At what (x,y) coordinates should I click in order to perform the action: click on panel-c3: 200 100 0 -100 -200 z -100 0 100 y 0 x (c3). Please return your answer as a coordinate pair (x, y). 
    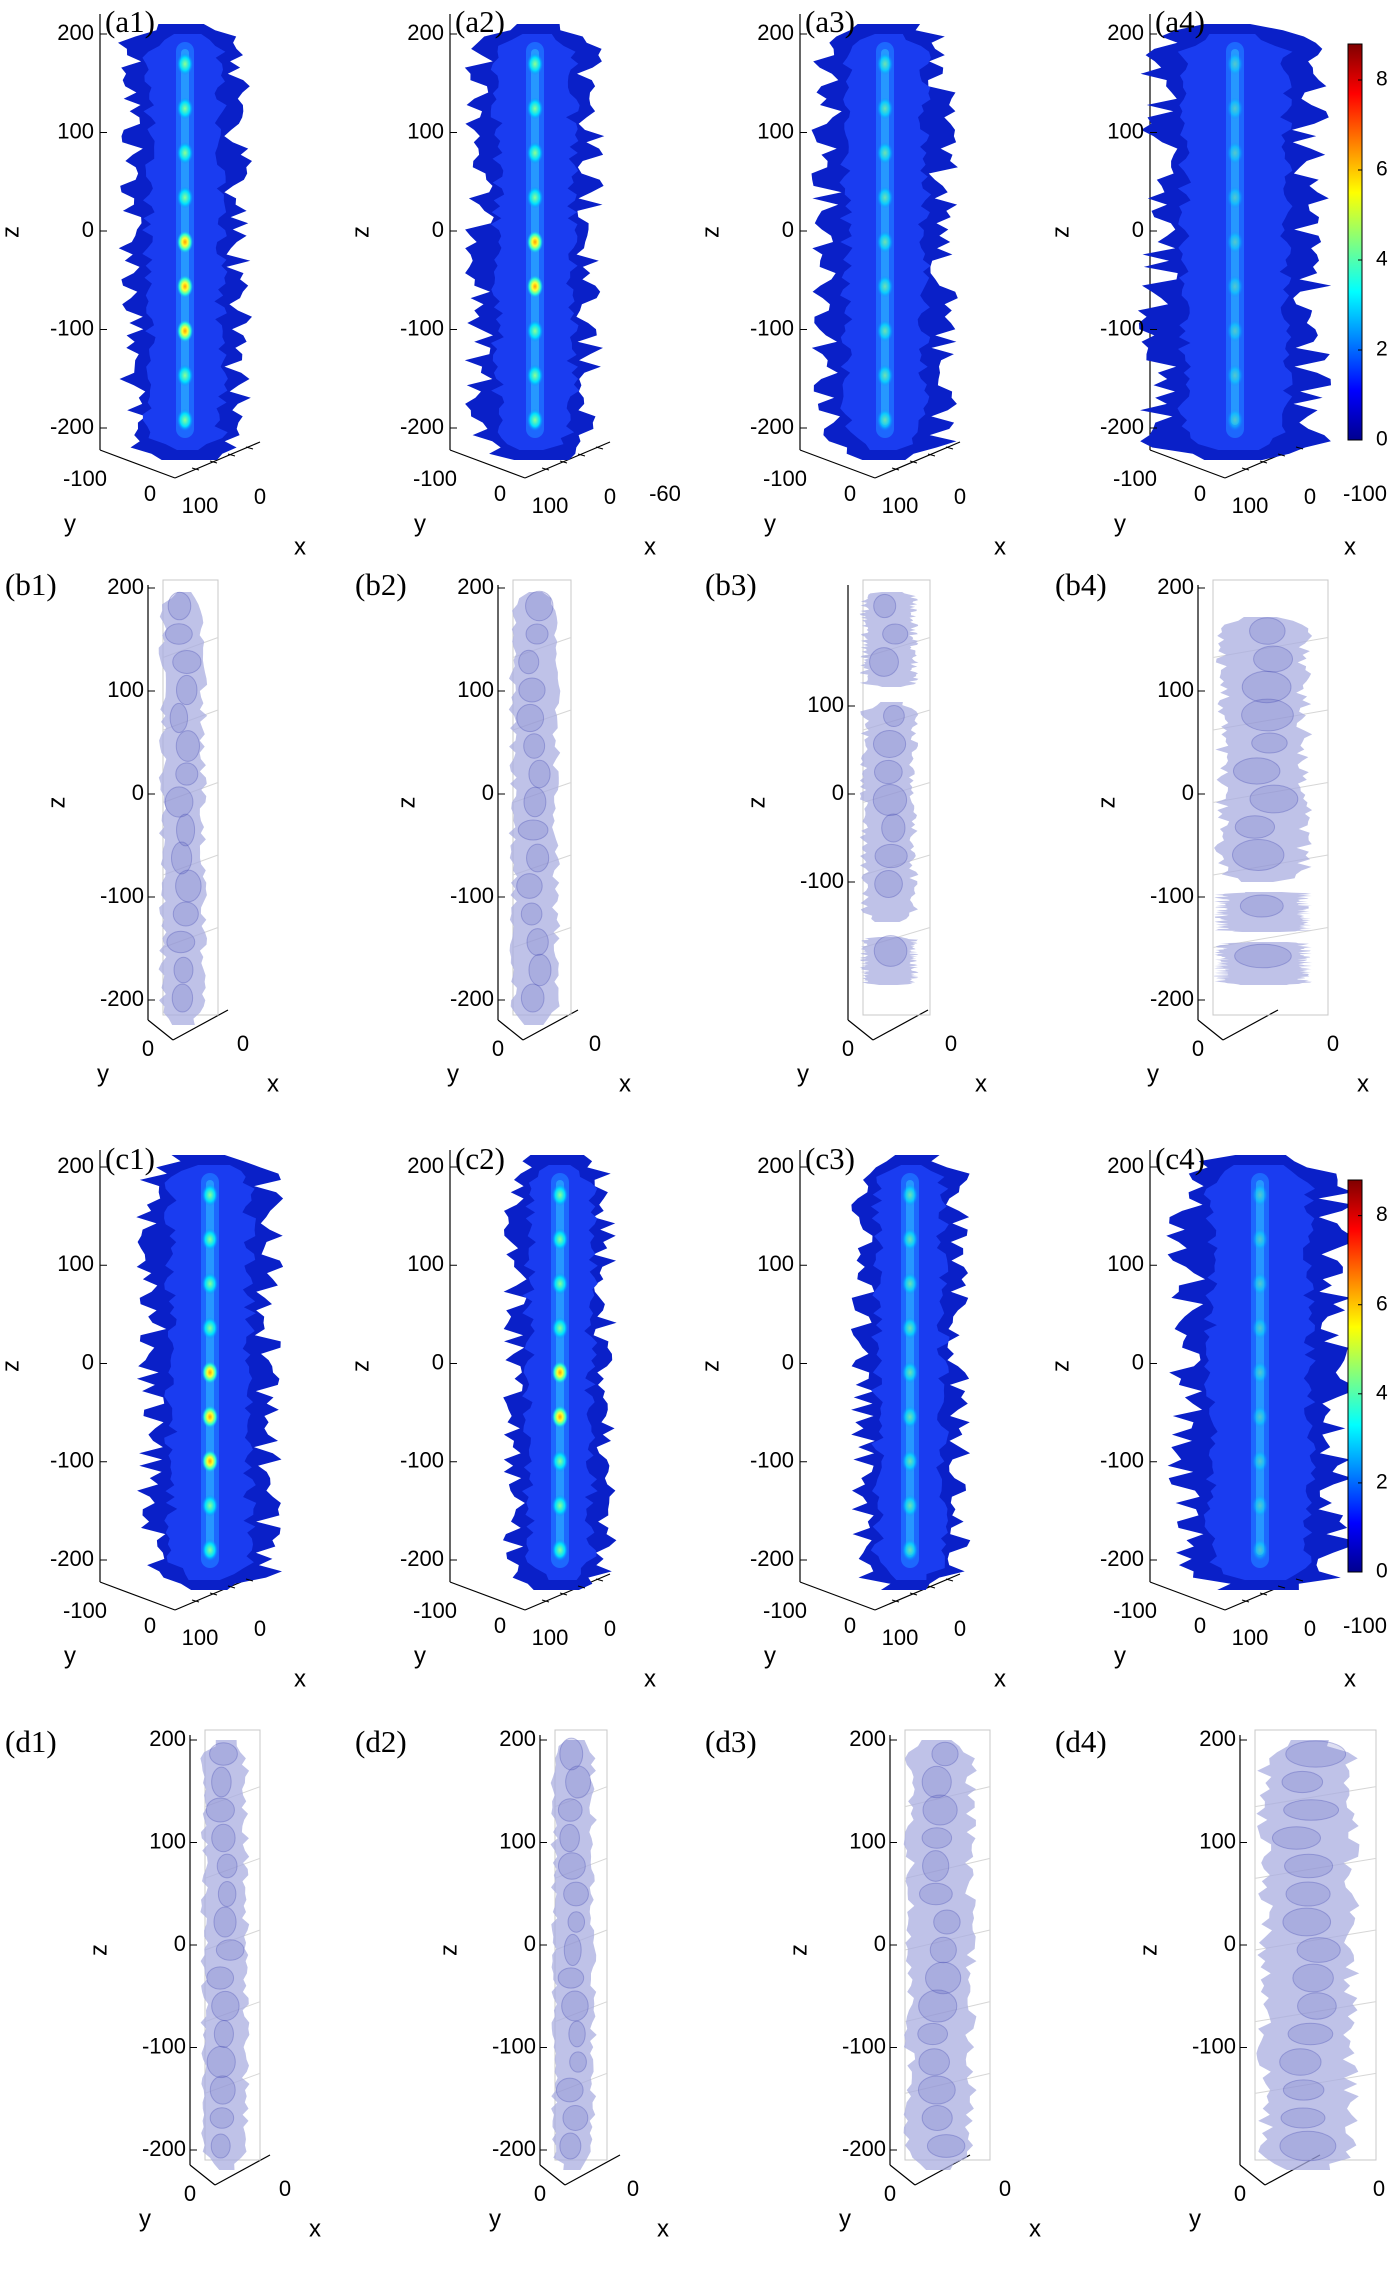
    Looking at the image, I should click on (851, 1416).